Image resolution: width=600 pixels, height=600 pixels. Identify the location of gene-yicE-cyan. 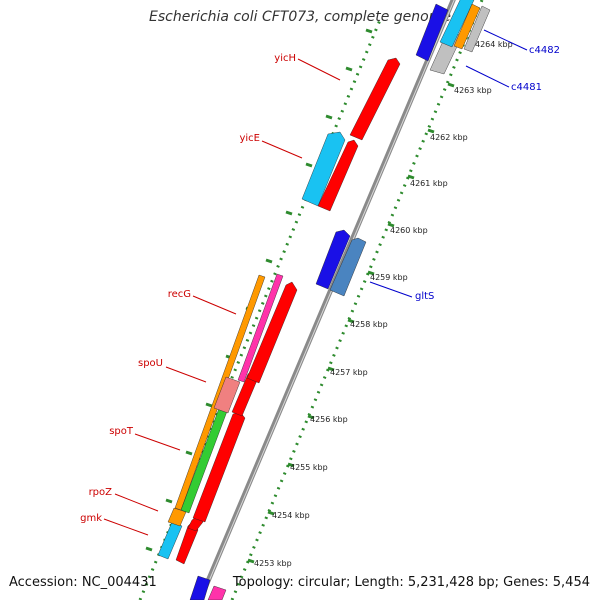
(323, 169).